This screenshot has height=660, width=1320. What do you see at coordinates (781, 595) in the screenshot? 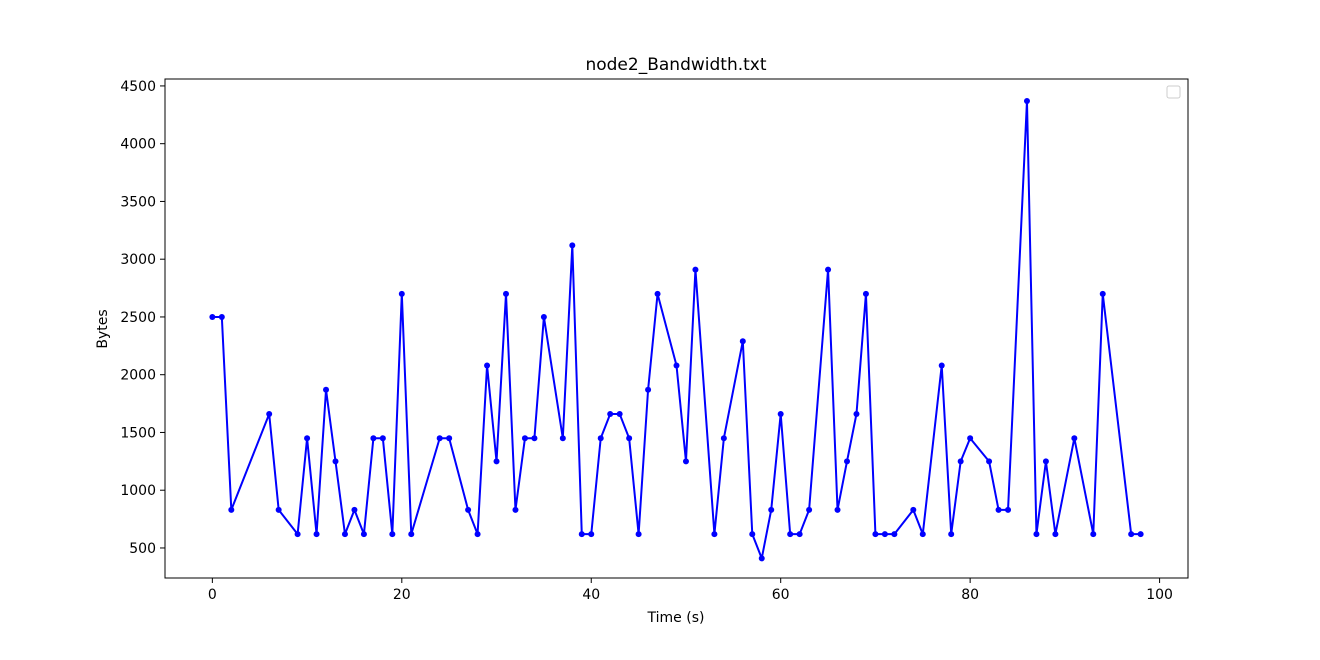
I see `x-tick-label: 60` at bounding box center [781, 595].